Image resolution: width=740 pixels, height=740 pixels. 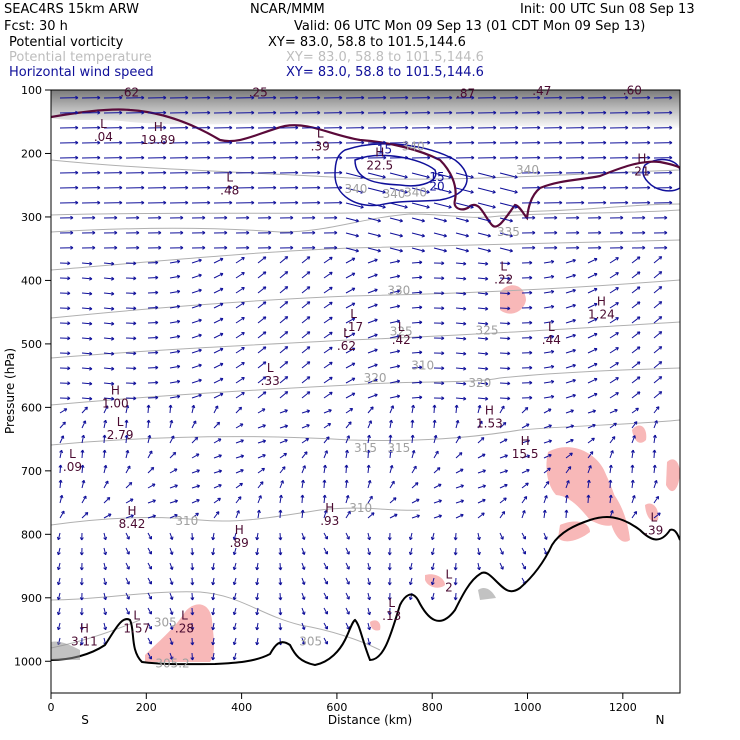 What do you see at coordinates (320, 146) in the screenshot?
I see `extremum-value: .39` at bounding box center [320, 146].